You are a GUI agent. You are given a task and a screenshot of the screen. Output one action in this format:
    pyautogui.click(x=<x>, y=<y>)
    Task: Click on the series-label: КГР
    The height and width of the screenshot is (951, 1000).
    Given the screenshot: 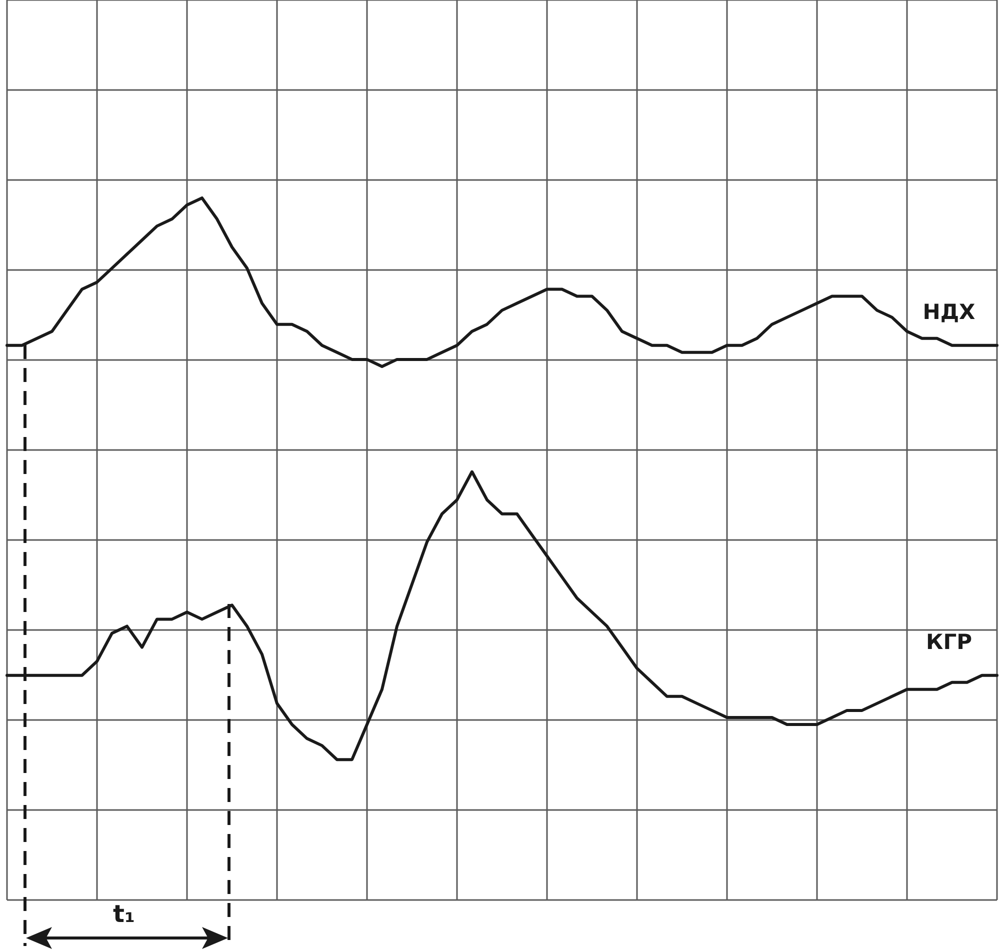 What is the action you would take?
    pyautogui.click(x=949, y=642)
    